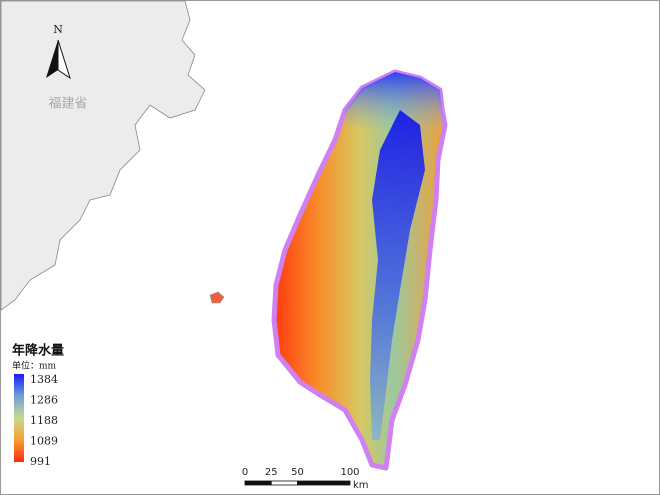  I want to click on scale-unit: km, so click(361, 485).